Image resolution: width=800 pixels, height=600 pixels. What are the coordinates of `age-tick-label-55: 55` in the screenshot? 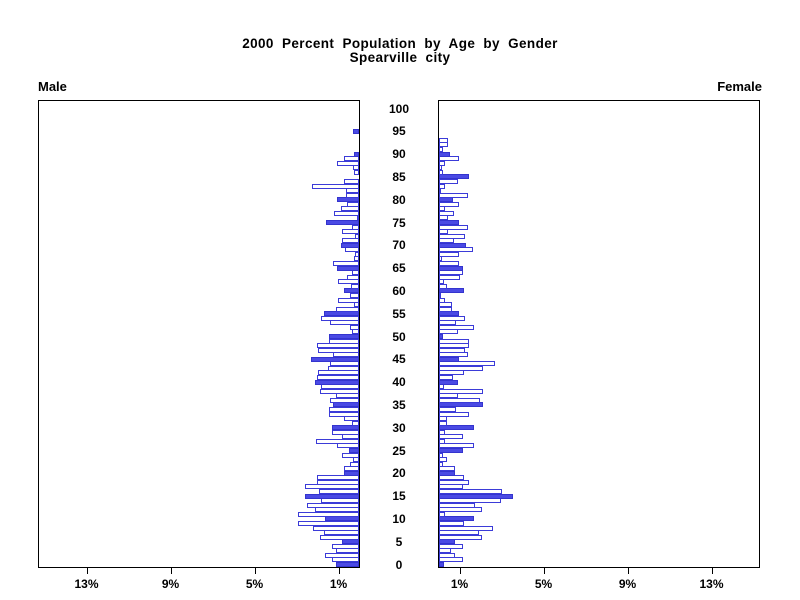 It's located at (399, 313).